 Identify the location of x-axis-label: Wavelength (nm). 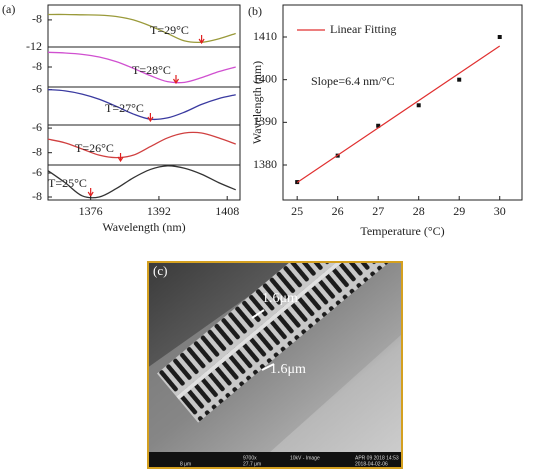
(143, 227).